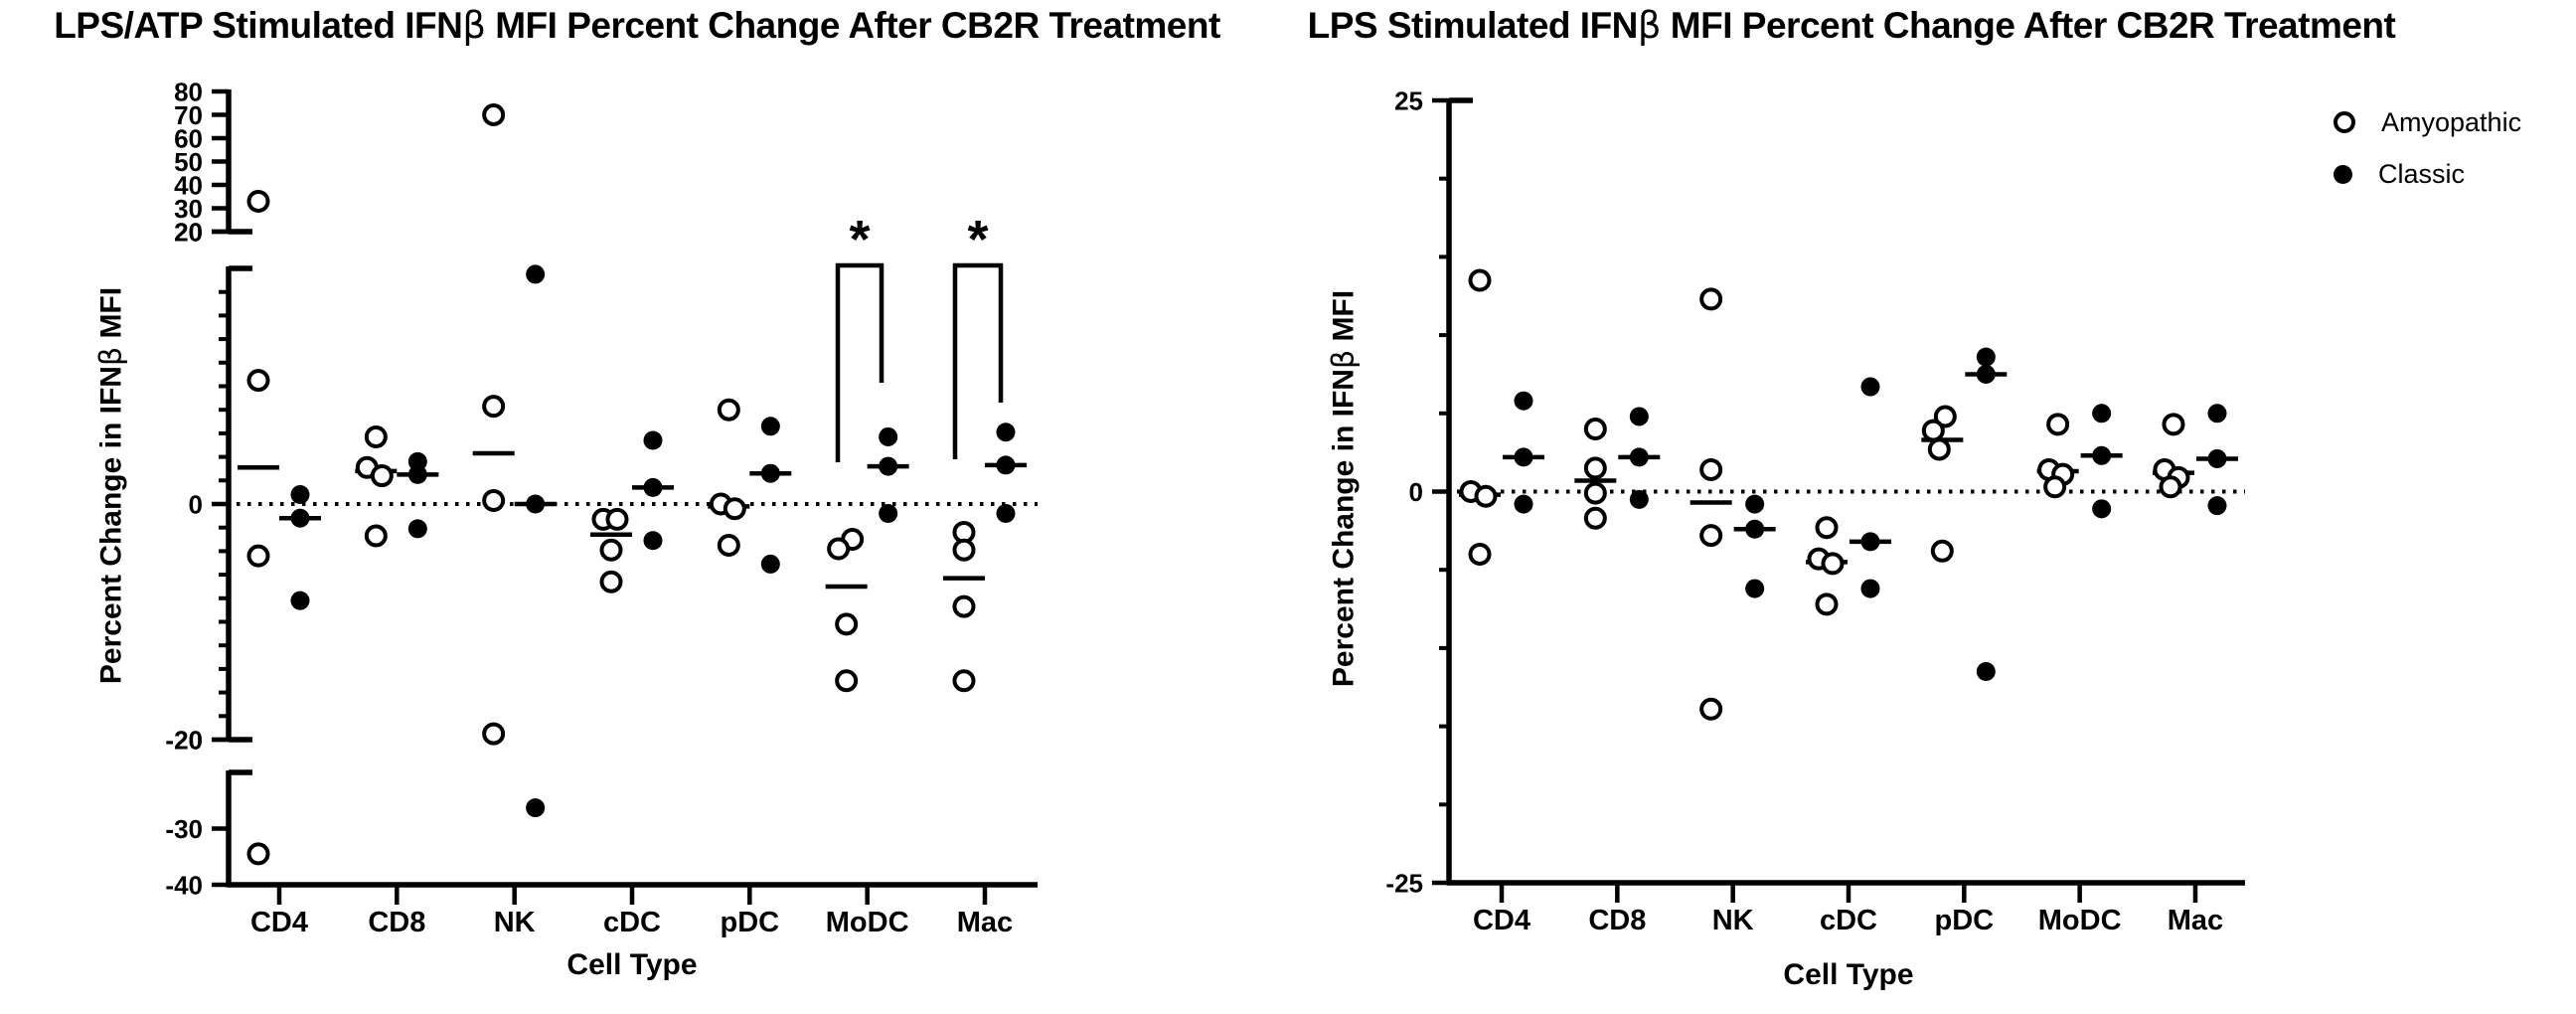  I want to click on legend-item-classic: Classic, so click(2427, 174).